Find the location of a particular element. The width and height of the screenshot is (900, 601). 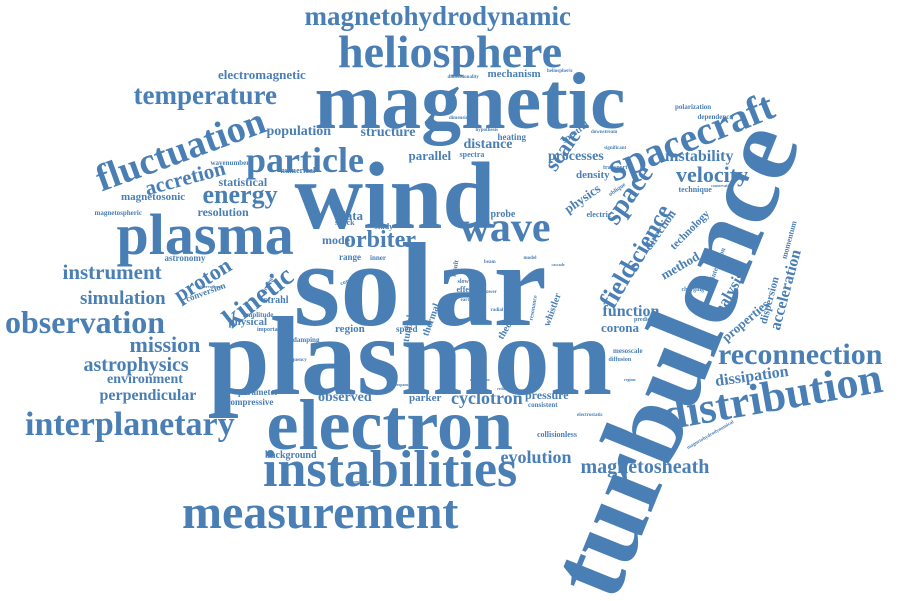

word-magnetosonic: magnetosonic is located at coordinates (153, 196).